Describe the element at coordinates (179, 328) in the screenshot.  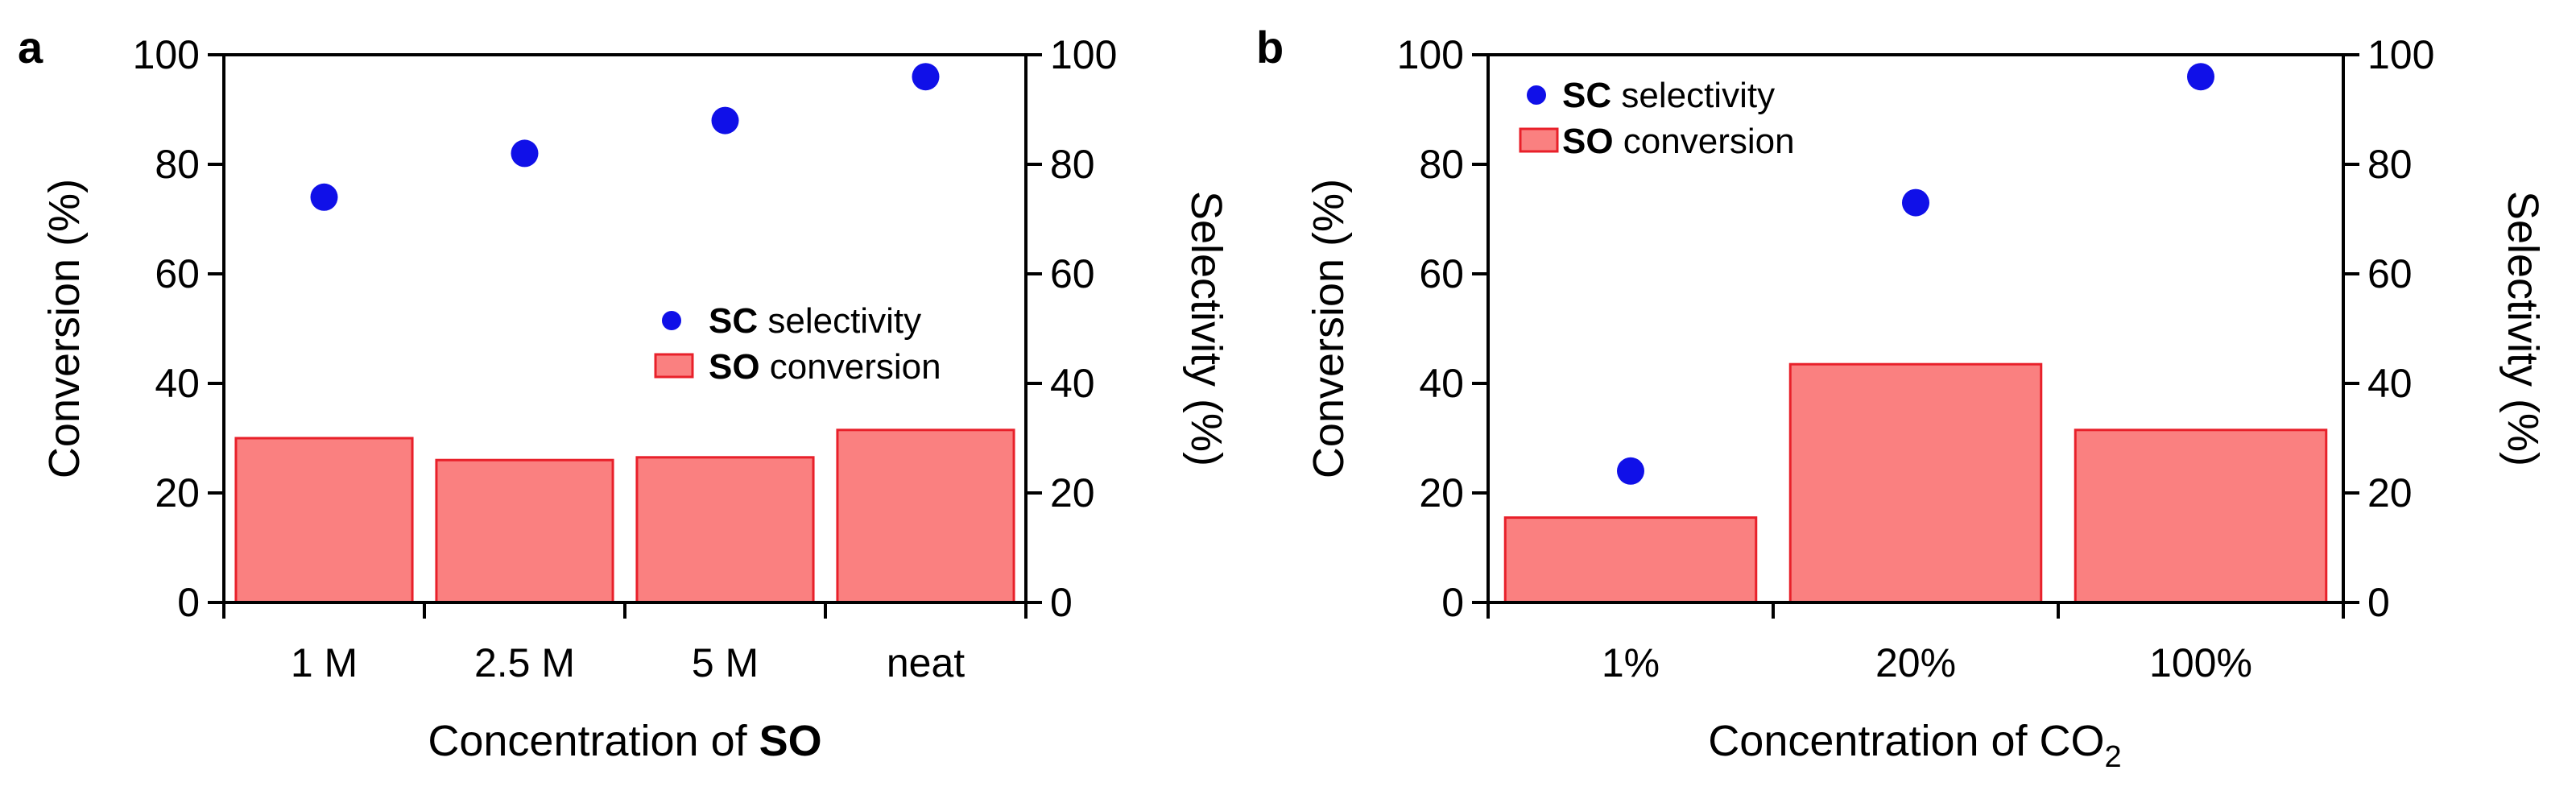
I see `panel-a-left-ticks: 0 20 40 60 80 100` at that location.